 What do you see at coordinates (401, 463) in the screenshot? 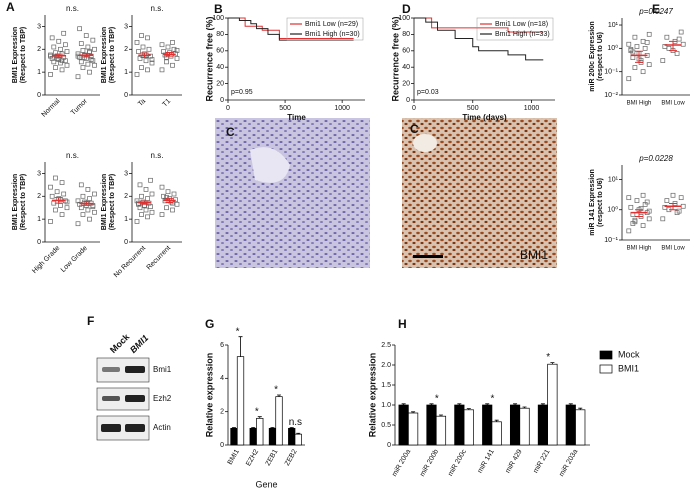
I see `x-tick-label: miR 200a` at bounding box center [401, 463].